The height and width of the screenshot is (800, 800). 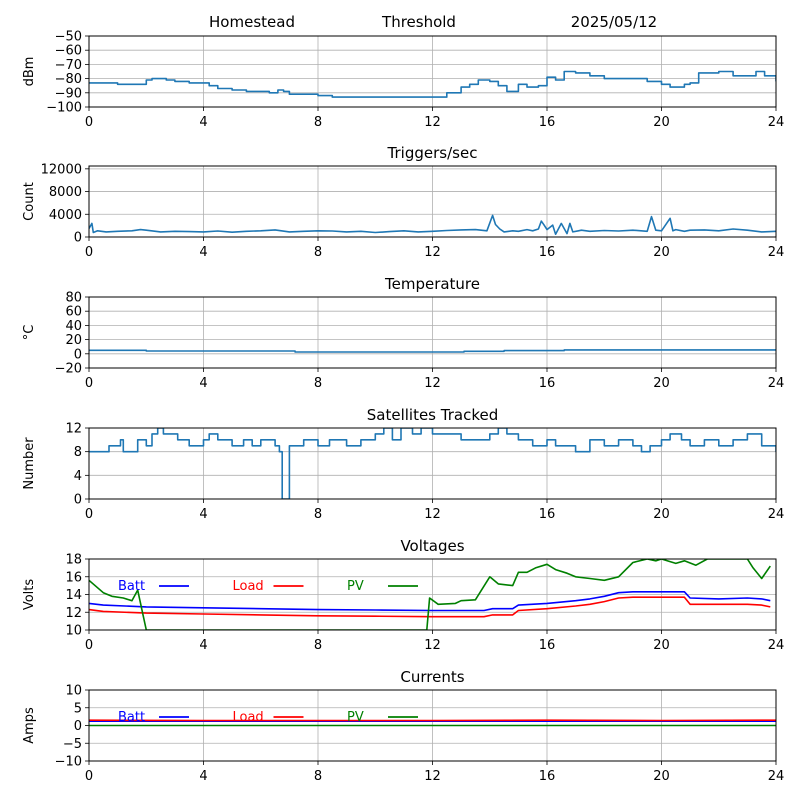 I want to click on y-axis-label: dBm, so click(x=29, y=72).